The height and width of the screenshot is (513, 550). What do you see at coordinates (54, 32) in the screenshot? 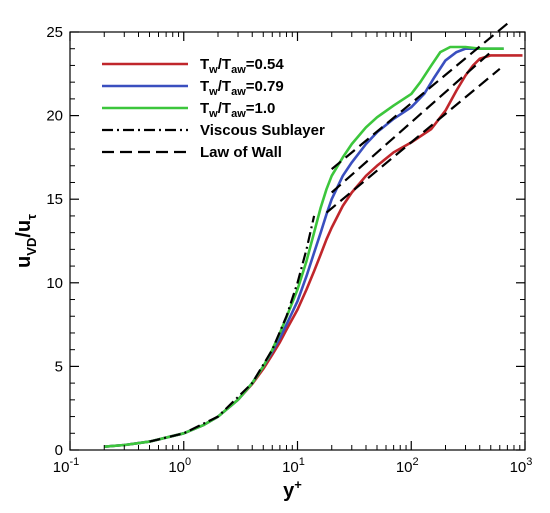
I see `y-tick-label: 25` at bounding box center [54, 32].